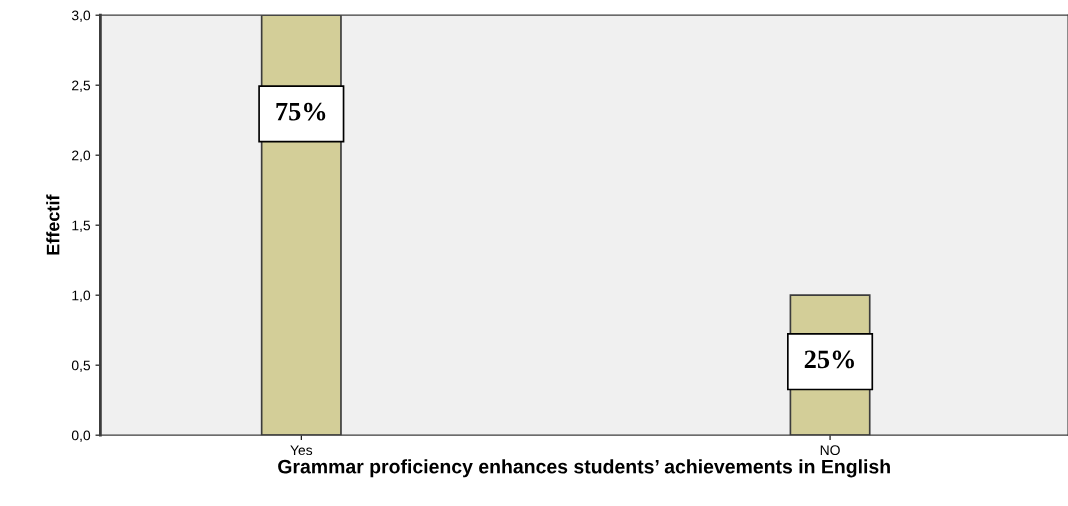  Describe the element at coordinates (81, 436) in the screenshot. I see `y-tick-label: 0,0` at that location.